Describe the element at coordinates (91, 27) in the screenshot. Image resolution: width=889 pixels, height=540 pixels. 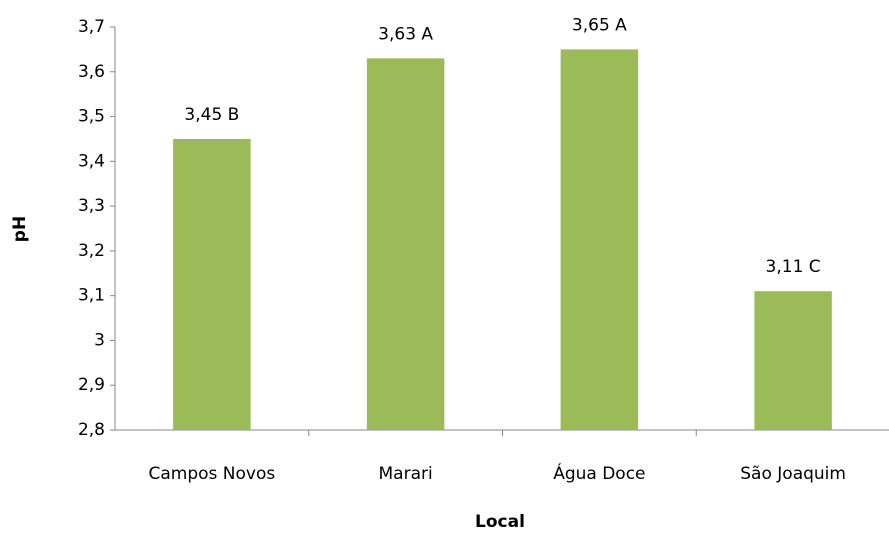
I see `y-tick-label: 3,7` at that location.